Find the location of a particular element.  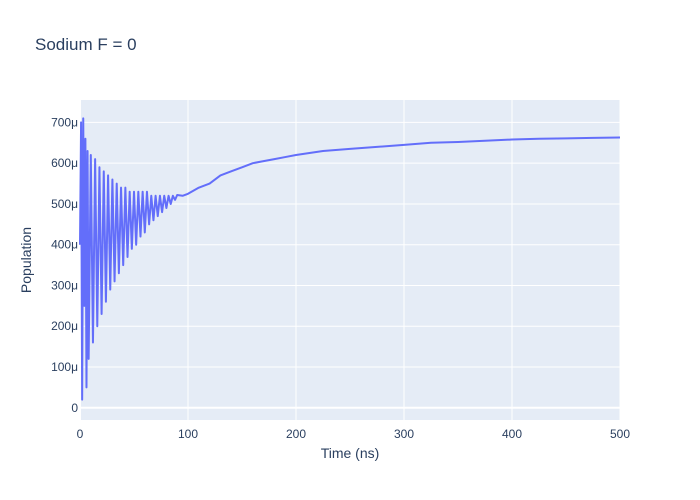

x-tick-label: 300 is located at coordinates (404, 434).